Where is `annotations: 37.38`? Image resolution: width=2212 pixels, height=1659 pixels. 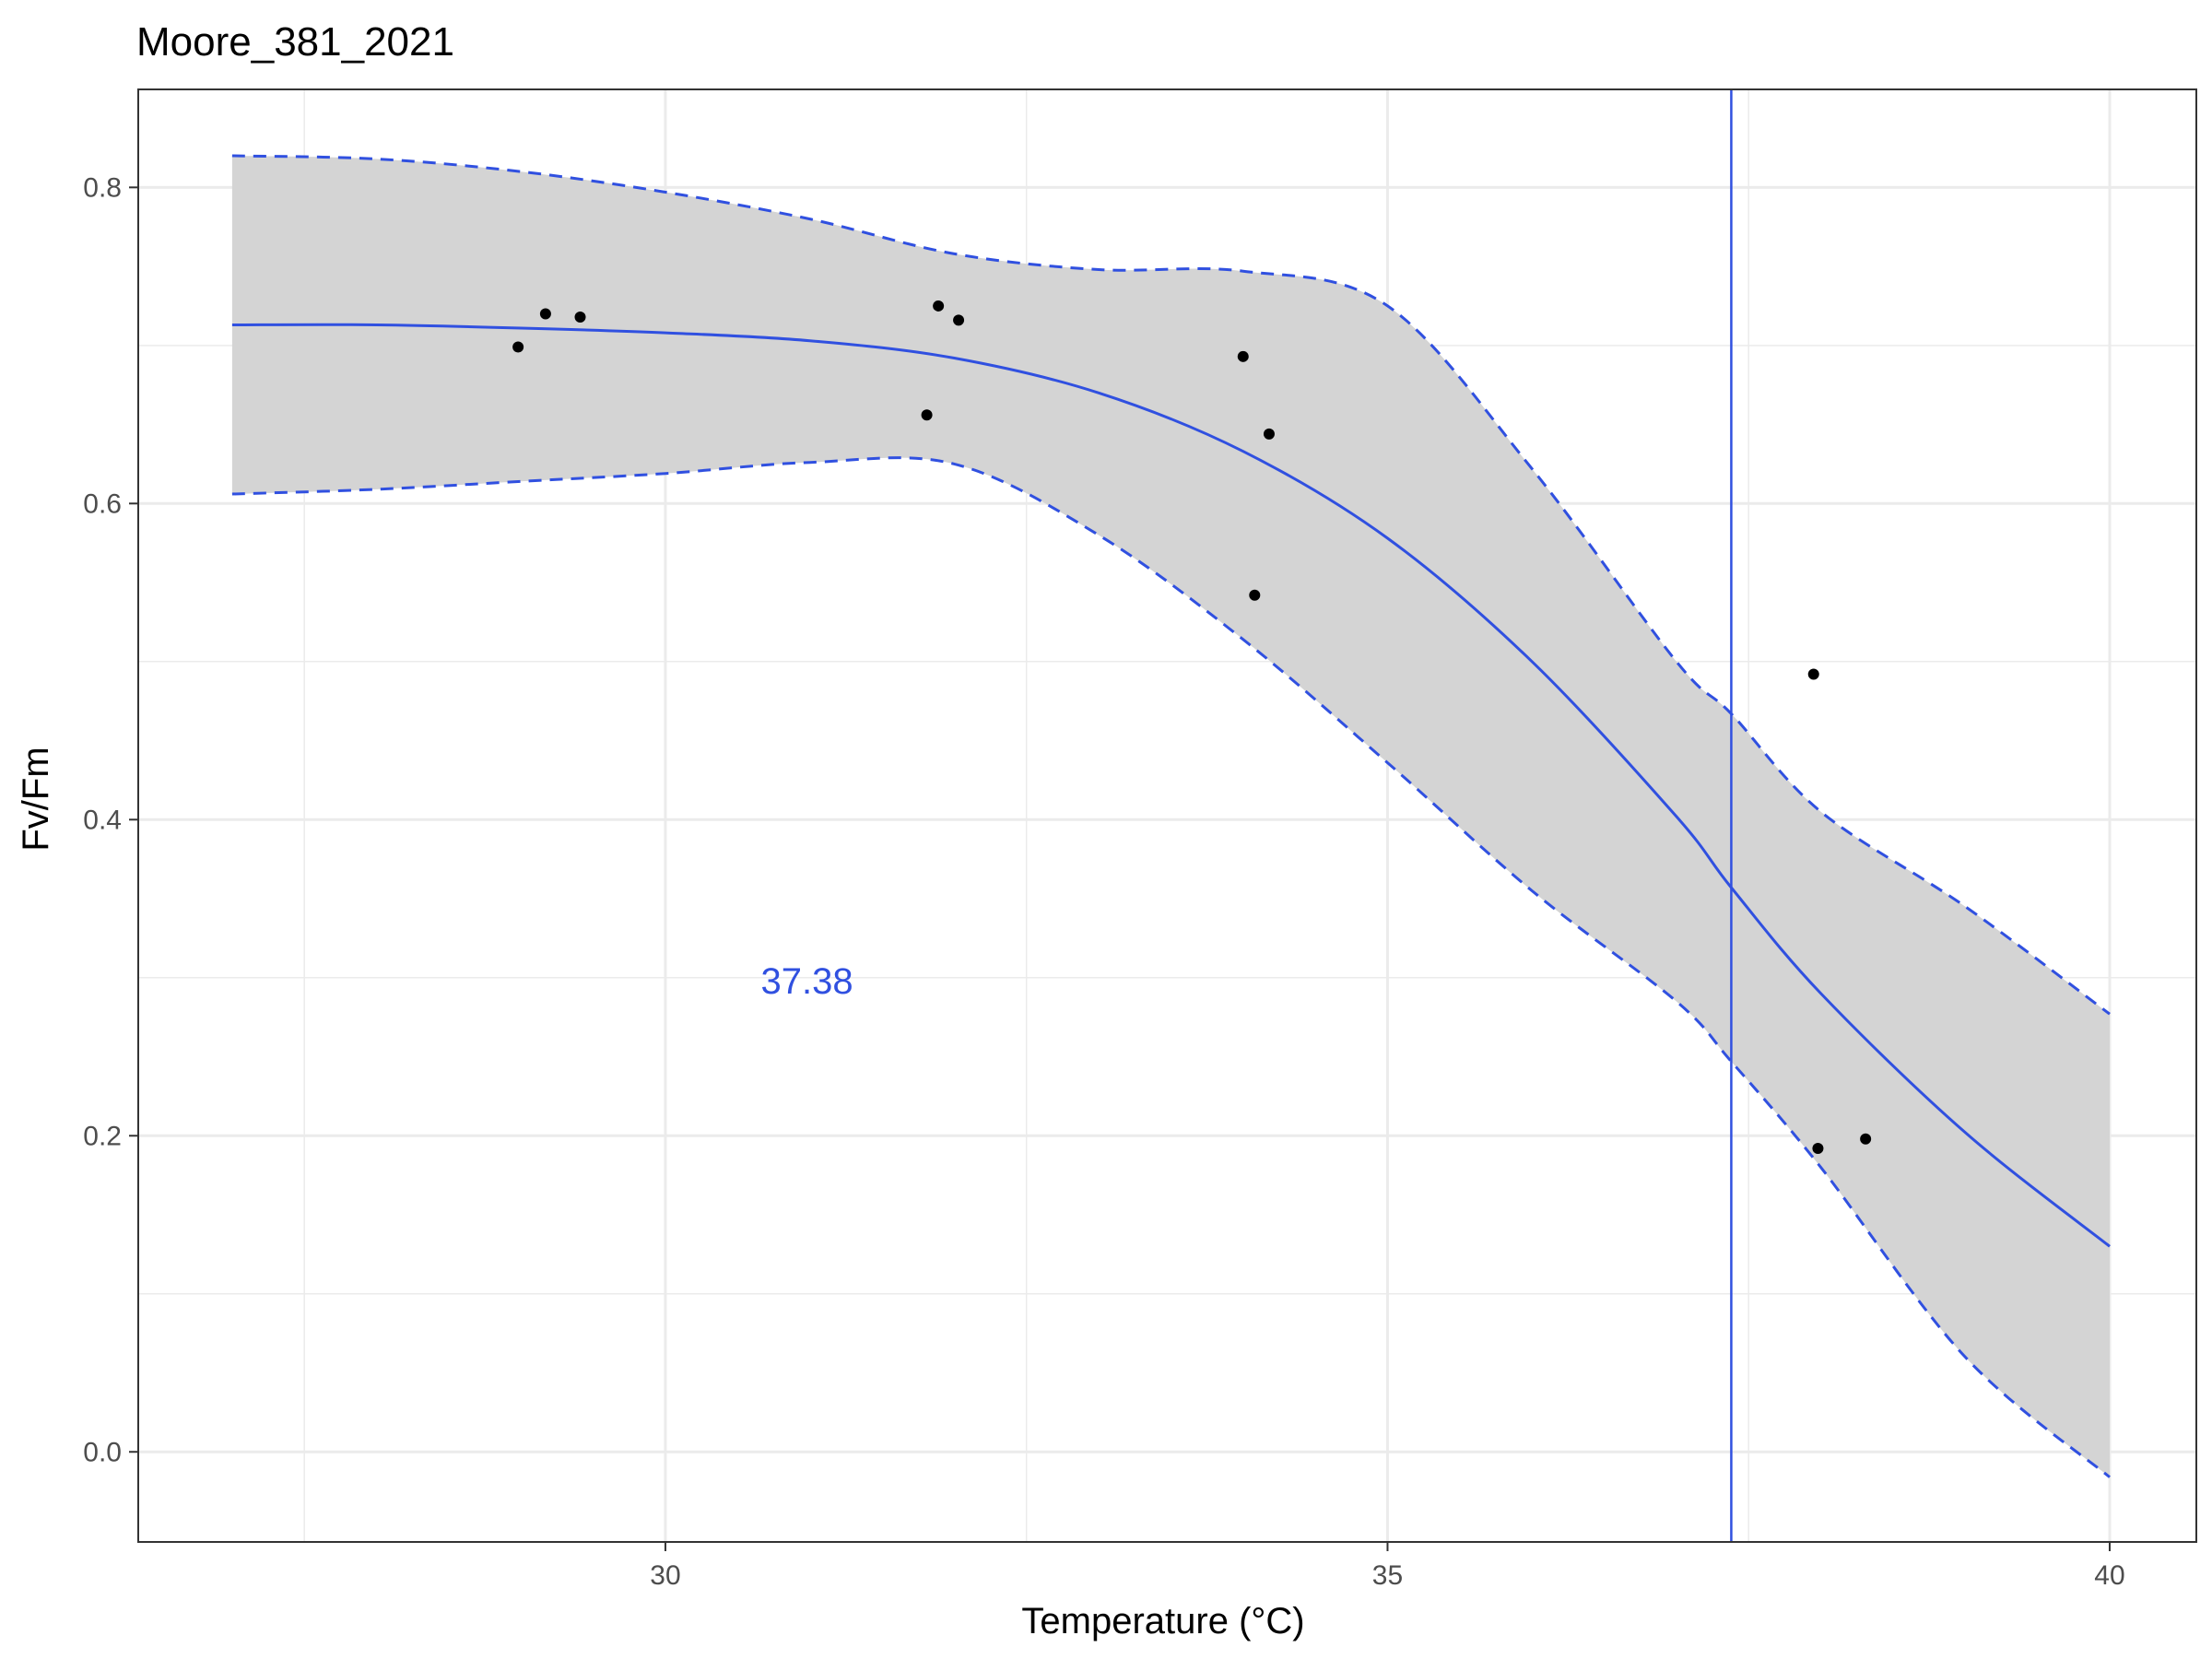
annotations: 37.38 is located at coordinates (806, 981).